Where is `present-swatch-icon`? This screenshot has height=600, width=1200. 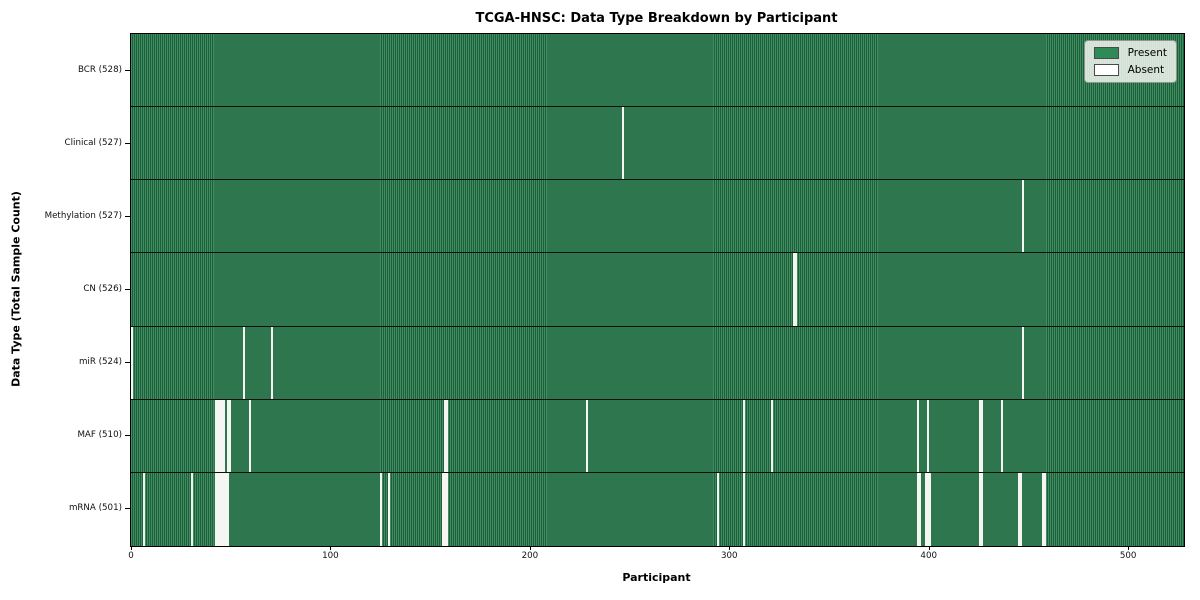 present-swatch-icon is located at coordinates (1106, 53).